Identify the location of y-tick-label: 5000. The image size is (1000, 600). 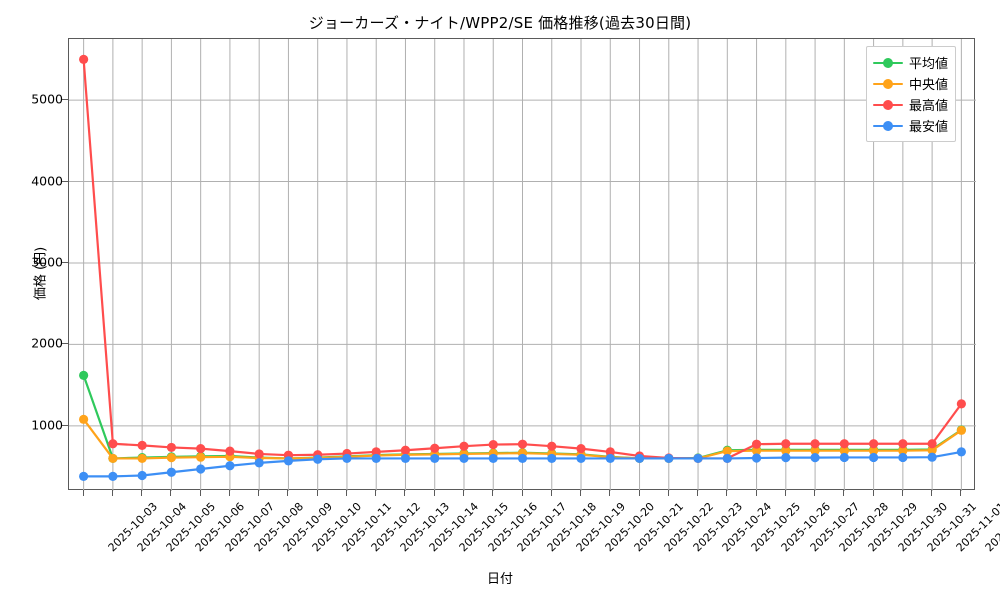
(47, 99).